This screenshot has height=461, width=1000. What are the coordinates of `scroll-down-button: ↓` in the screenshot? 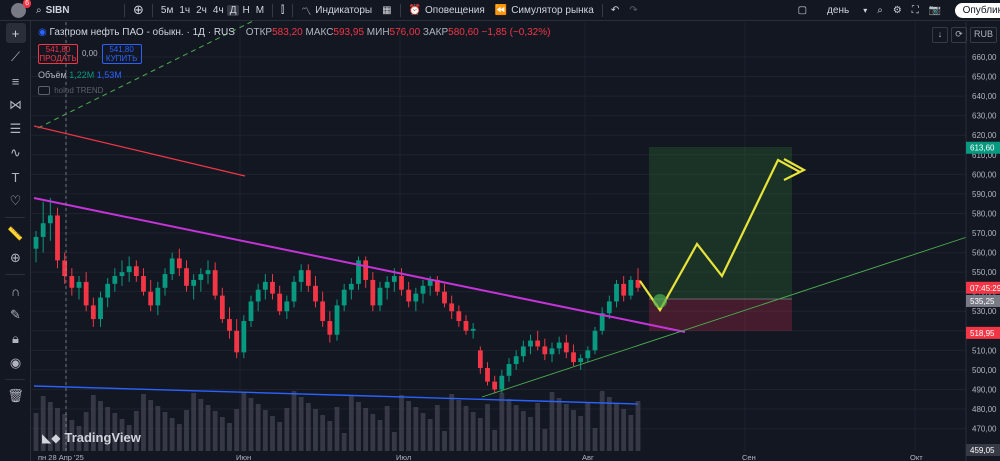 It's located at (940, 35).